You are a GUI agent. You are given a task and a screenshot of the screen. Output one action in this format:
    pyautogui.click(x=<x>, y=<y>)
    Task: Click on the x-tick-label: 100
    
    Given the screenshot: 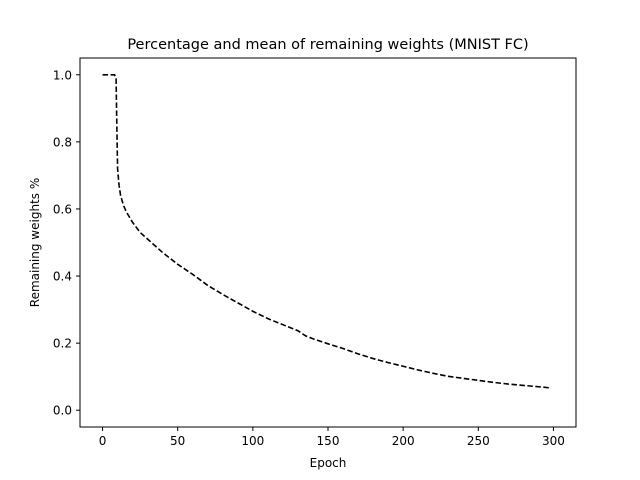 What is the action you would take?
    pyautogui.click(x=252, y=441)
    